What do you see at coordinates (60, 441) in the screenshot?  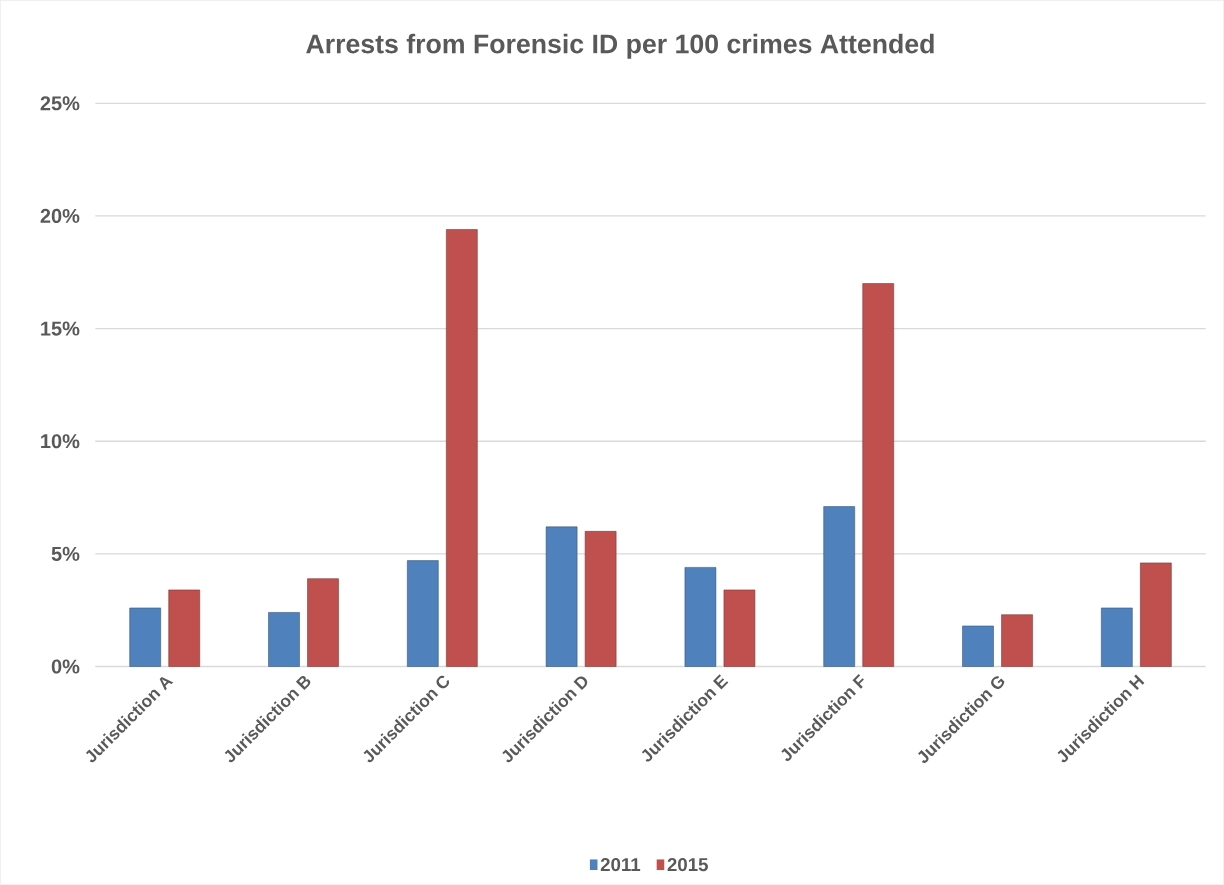 I see `y-tick-label: 10%` at bounding box center [60, 441].